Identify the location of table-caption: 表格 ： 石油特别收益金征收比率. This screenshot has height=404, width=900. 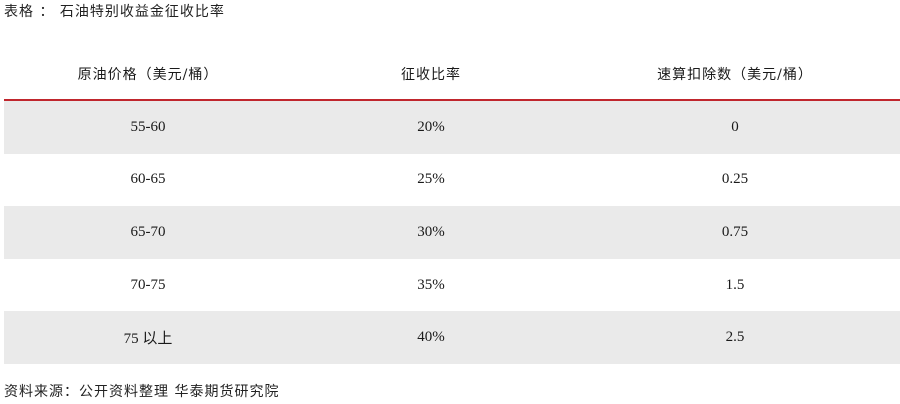
(114, 12).